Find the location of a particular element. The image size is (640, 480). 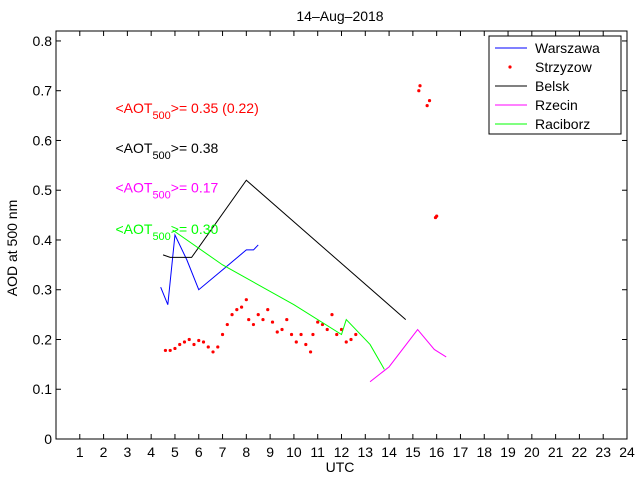

annotation-1: <AOT500>= 0.38 is located at coordinates (166, 151).